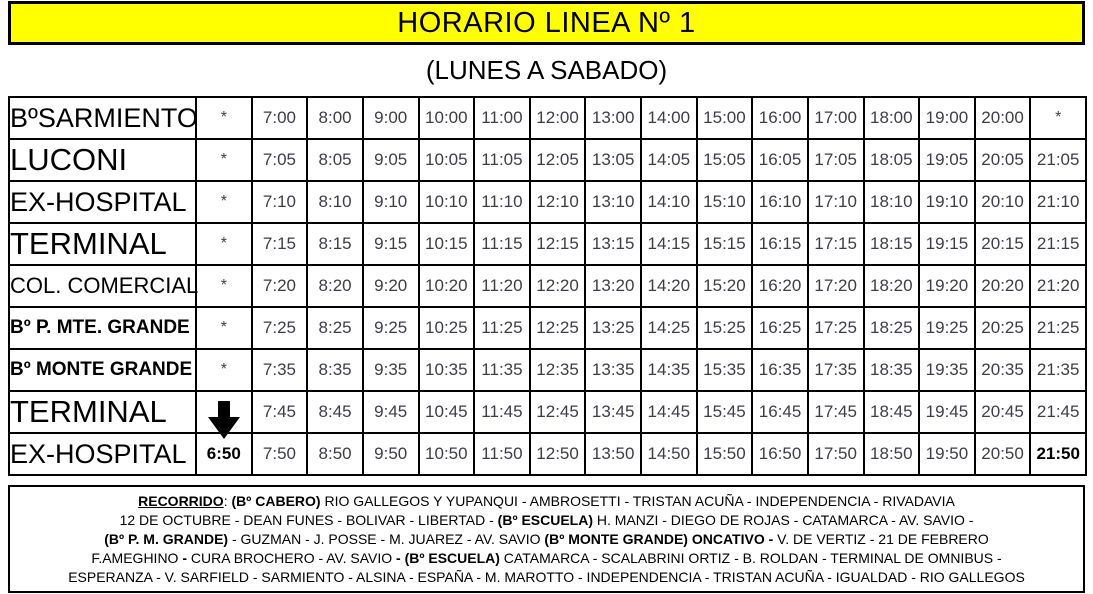 This screenshot has width=1093, height=594. Describe the element at coordinates (557, 202) in the screenshot. I see `time-cell: 12:10` at that location.